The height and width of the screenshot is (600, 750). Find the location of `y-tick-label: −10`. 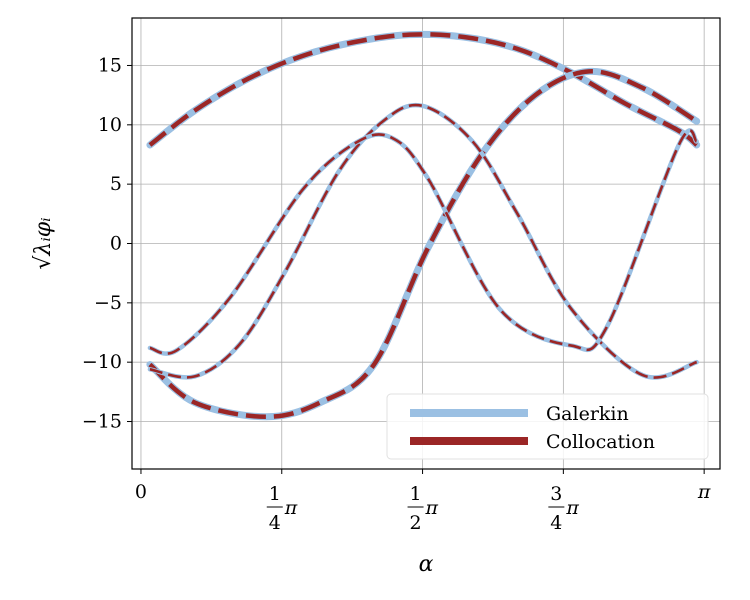

y-tick-label: −10 is located at coordinates (102, 362).